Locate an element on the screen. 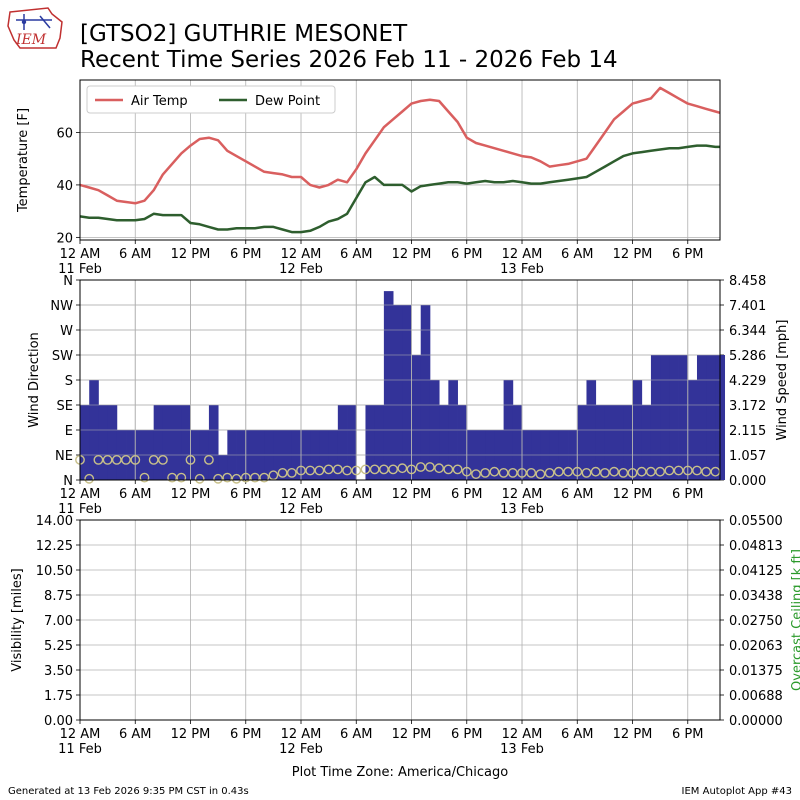  y-tick-label: 8.75 is located at coordinates (58, 596).